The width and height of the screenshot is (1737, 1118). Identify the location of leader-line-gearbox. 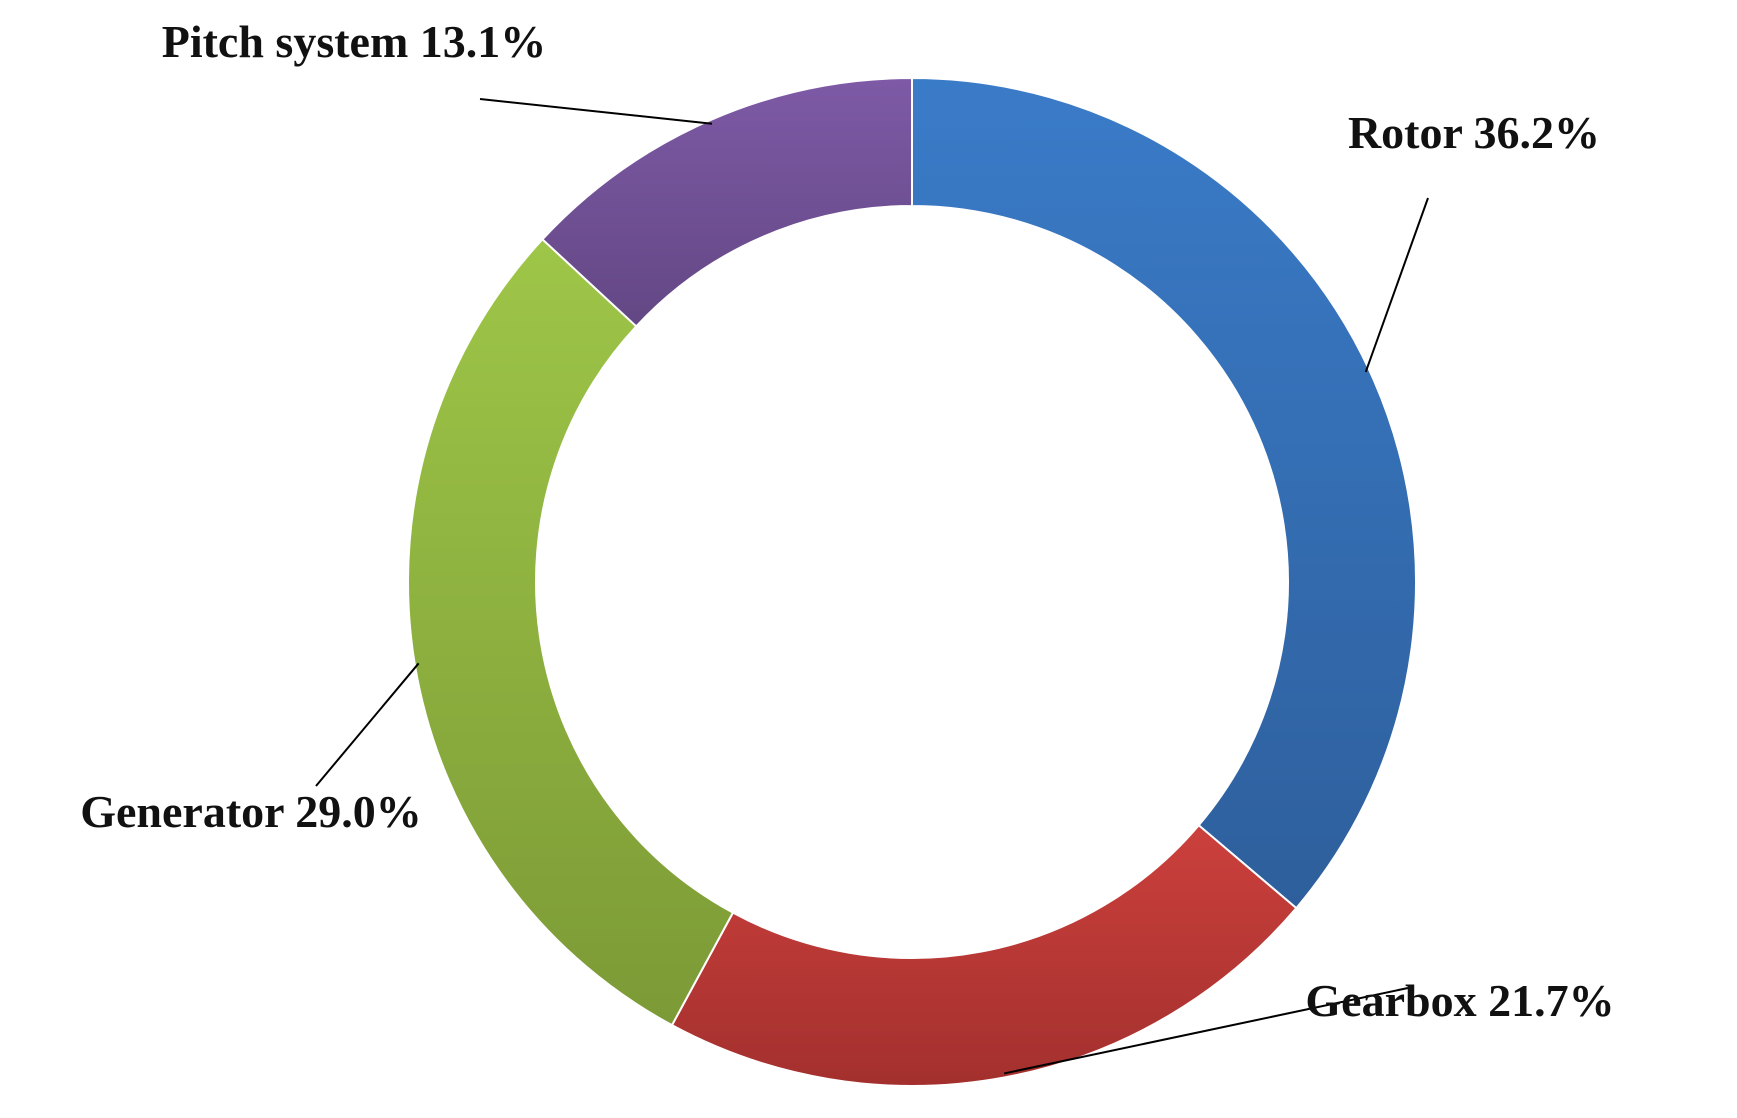
(1206, 1031).